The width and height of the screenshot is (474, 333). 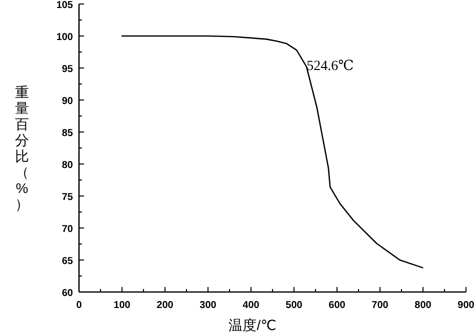 What do you see at coordinates (68, 165) in the screenshot?
I see `y-tick-label: 80` at bounding box center [68, 165].